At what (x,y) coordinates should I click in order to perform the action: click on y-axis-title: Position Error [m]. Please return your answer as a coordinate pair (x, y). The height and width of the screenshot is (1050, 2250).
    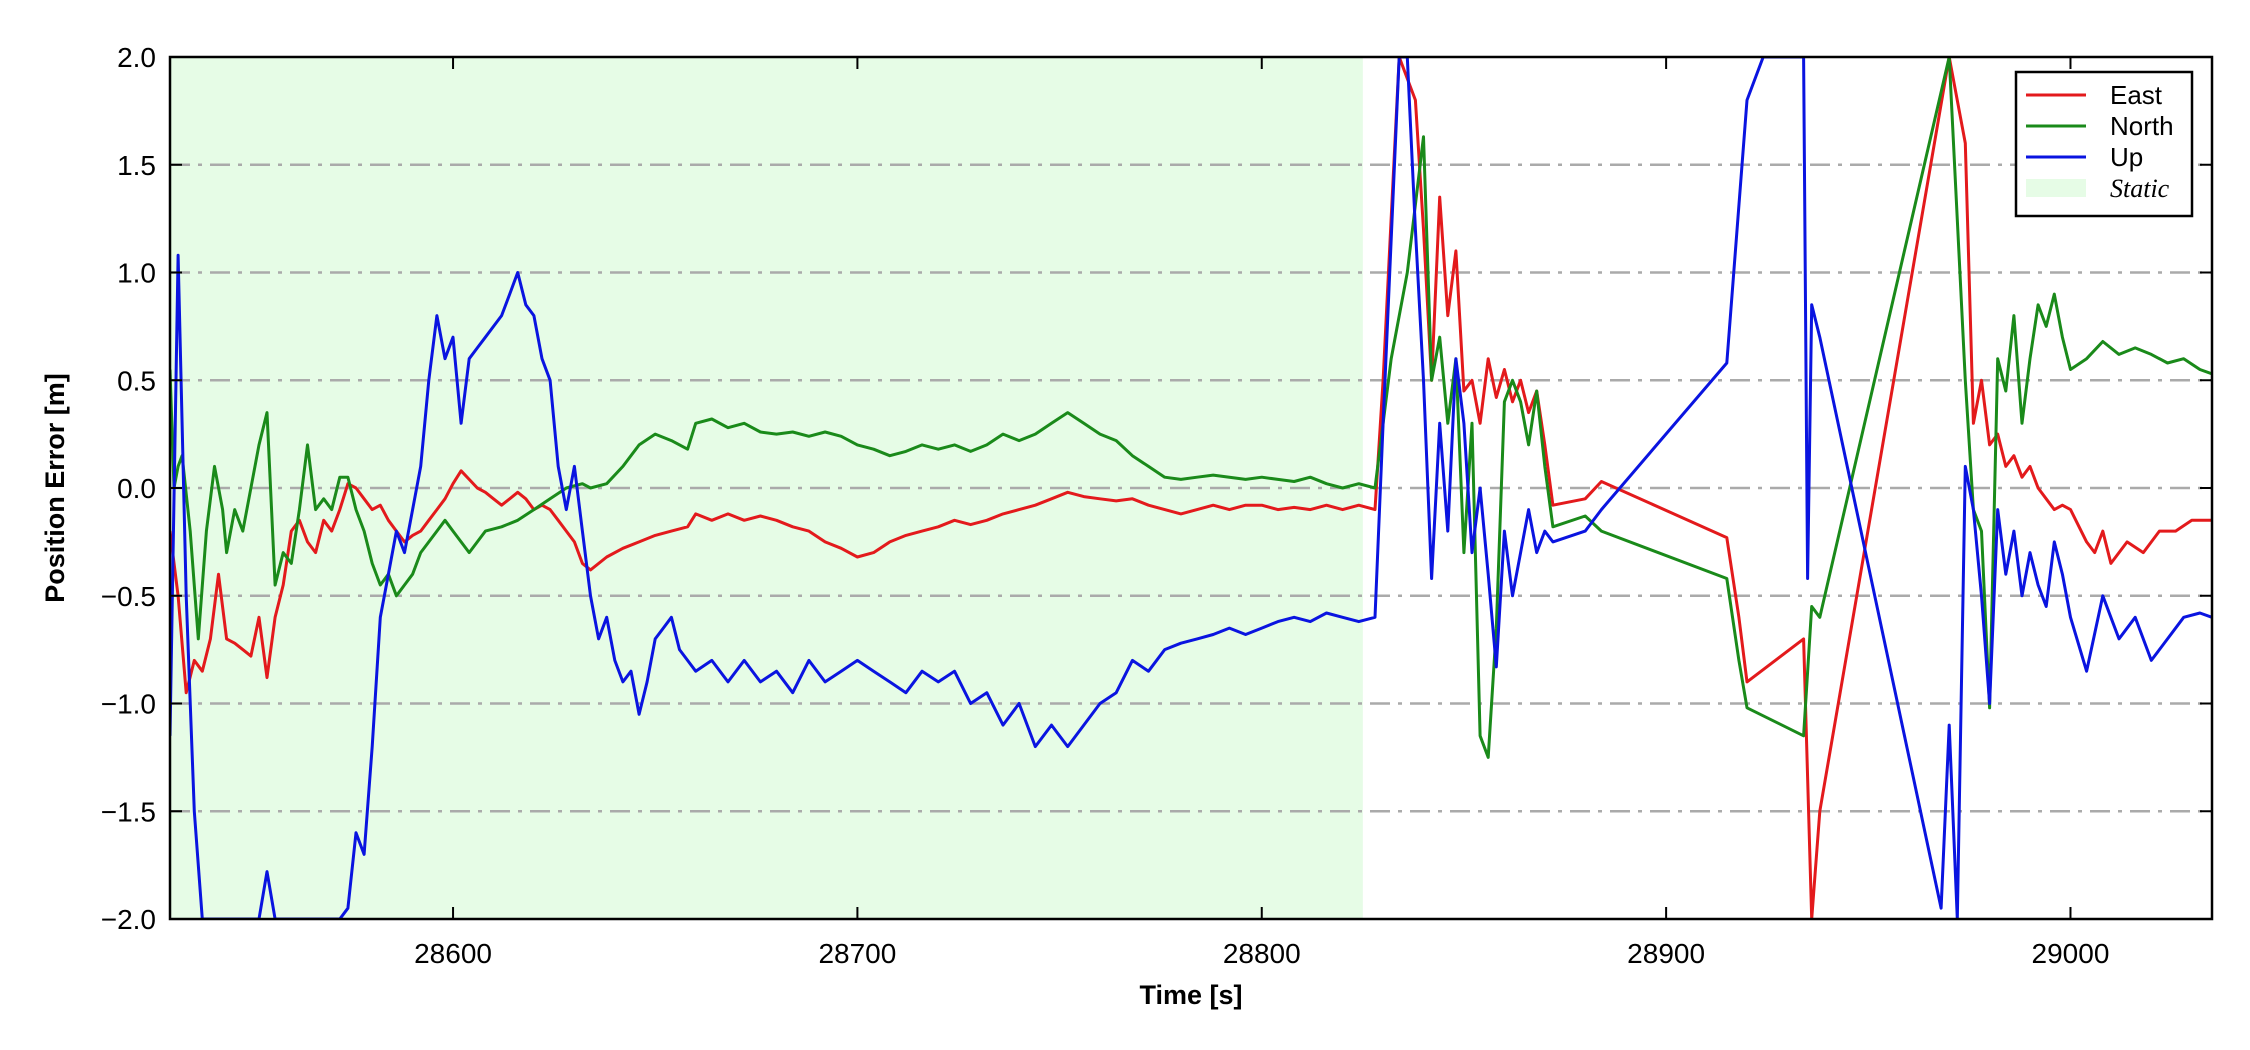
    Looking at the image, I should click on (55, 488).